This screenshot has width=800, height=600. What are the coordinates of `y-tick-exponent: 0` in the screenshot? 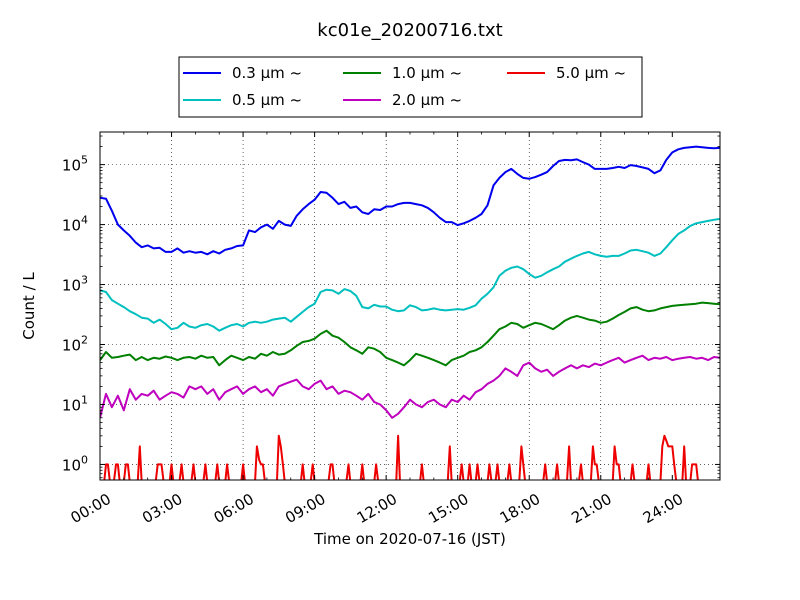 It's located at (84, 459).